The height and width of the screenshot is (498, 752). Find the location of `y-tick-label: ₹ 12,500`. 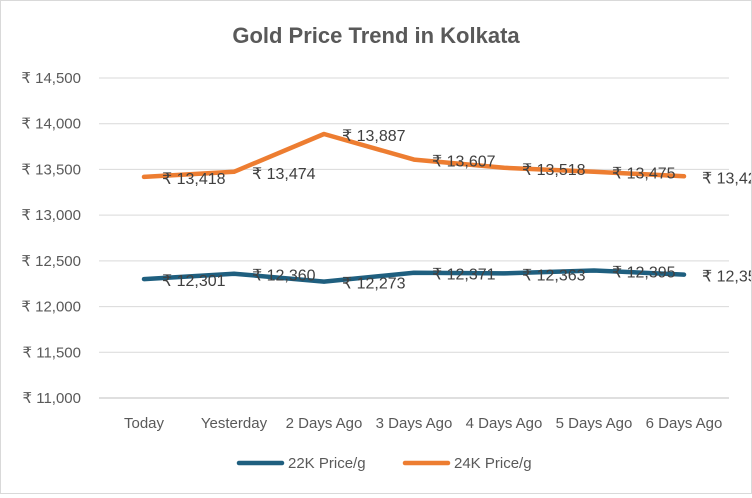

y-tick-label: ₹ 12,500 is located at coordinates (51, 261).